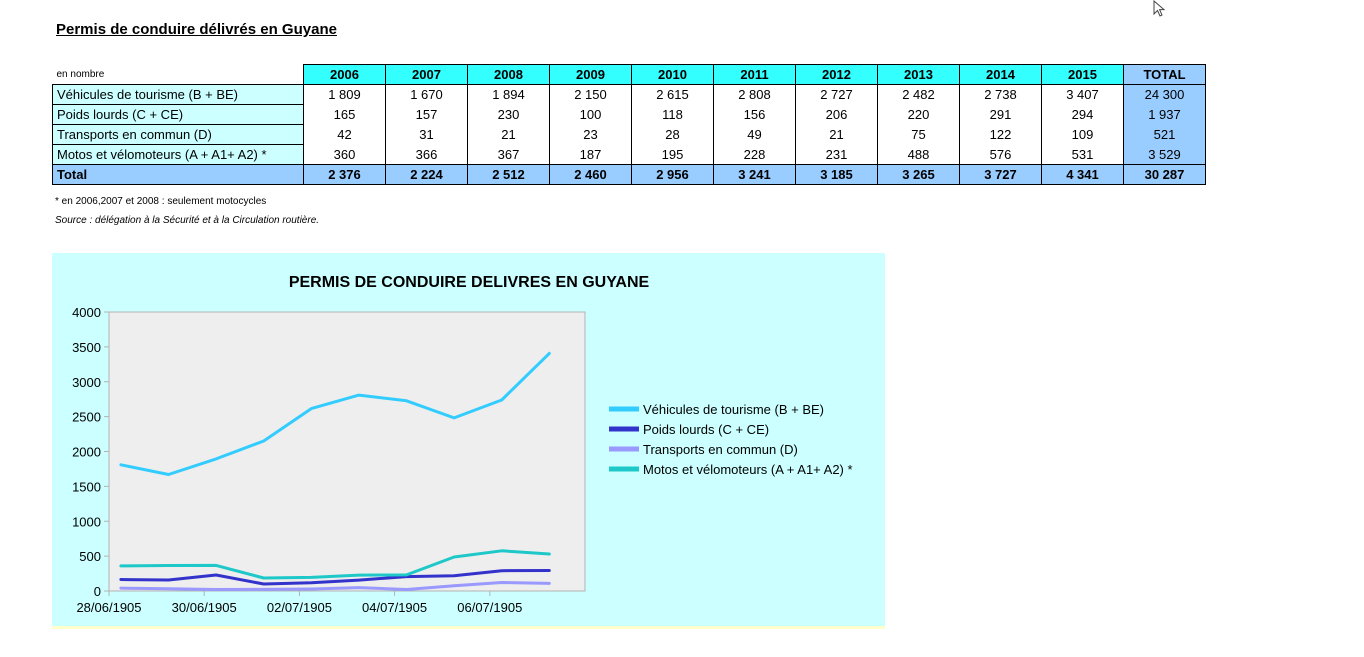 Image resolution: width=1364 pixels, height=657 pixels. I want to click on table-cell: 2 150, so click(590, 94).